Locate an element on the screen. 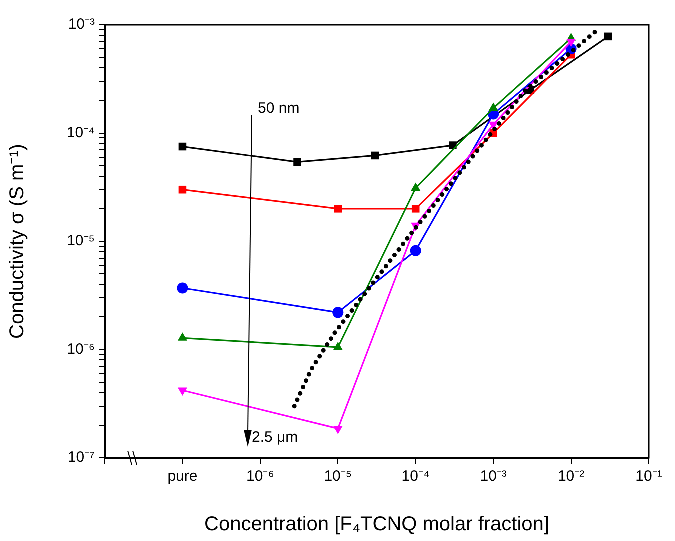 Image resolution: width=675 pixels, height=541 pixels. y-tick-label: 10⁻⁵ is located at coordinates (81, 241).